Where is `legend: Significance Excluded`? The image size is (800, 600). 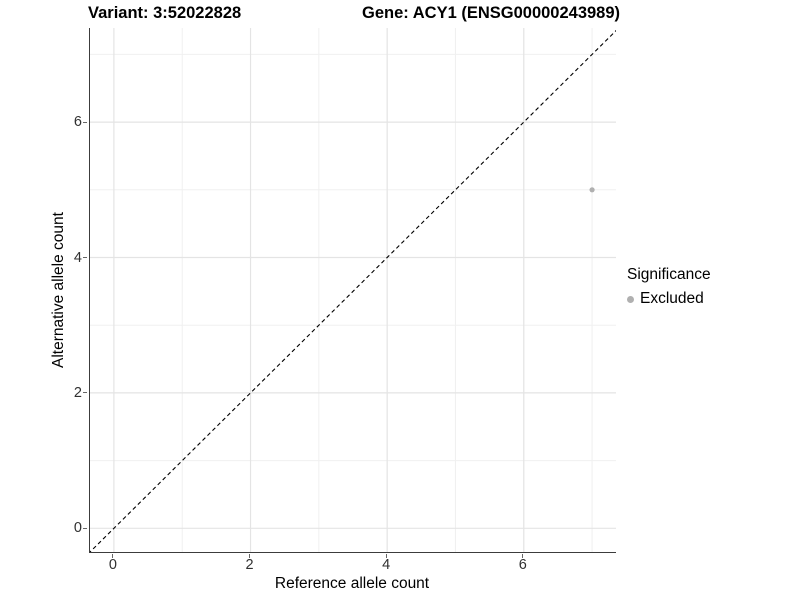 legend: Significance Excluded is located at coordinates (669, 287).